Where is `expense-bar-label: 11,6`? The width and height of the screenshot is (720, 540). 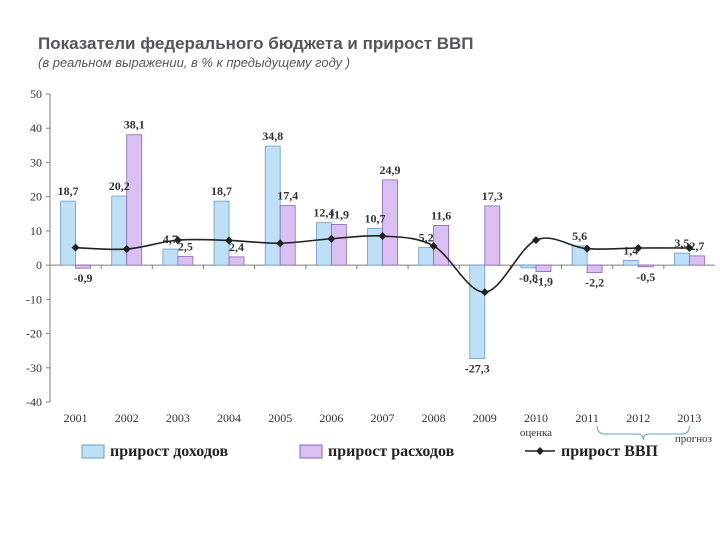 expense-bar-label: 11,6 is located at coordinates (441, 215).